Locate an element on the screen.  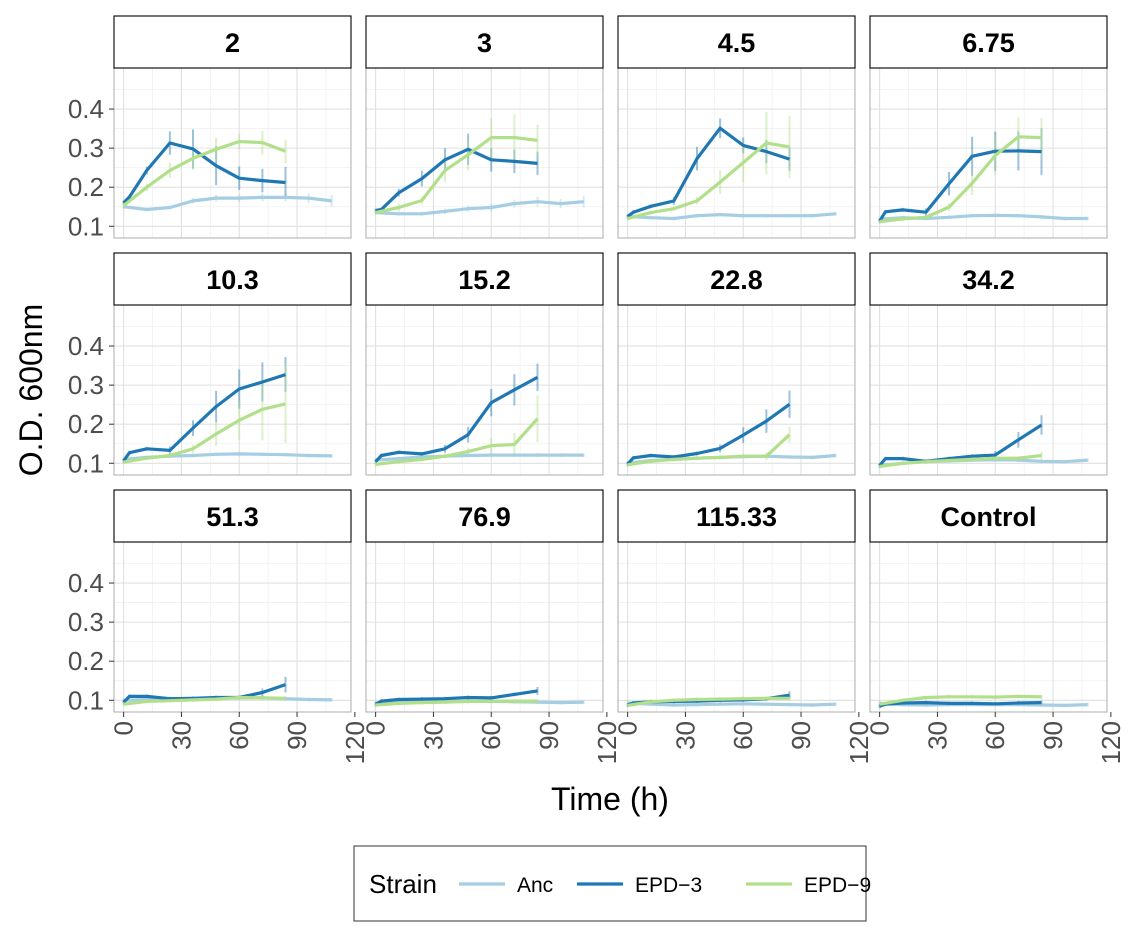
facet-strip-label: 76.9 is located at coordinates (484, 517).